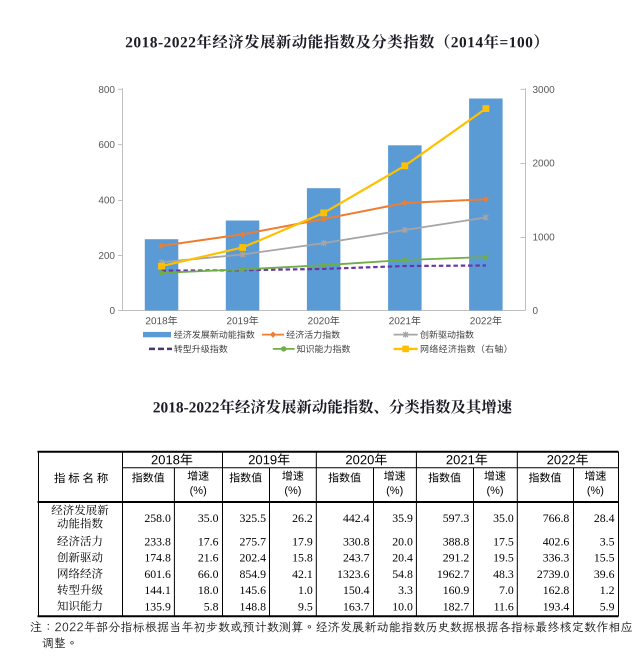 The image size is (640, 672). Describe the element at coordinates (503, 542) in the screenshot. I see `svg-text: 17.5` at that location.